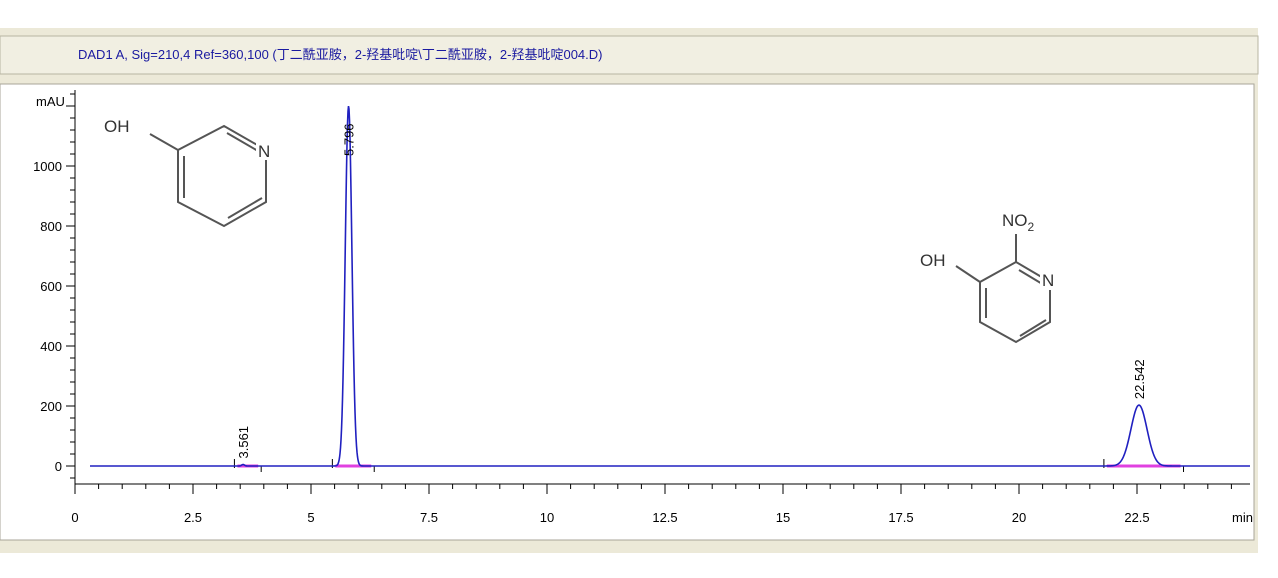 The width and height of the screenshot is (1278, 578). I want to click on structure-3-hydroxypyridine: OH N, so click(189, 172).